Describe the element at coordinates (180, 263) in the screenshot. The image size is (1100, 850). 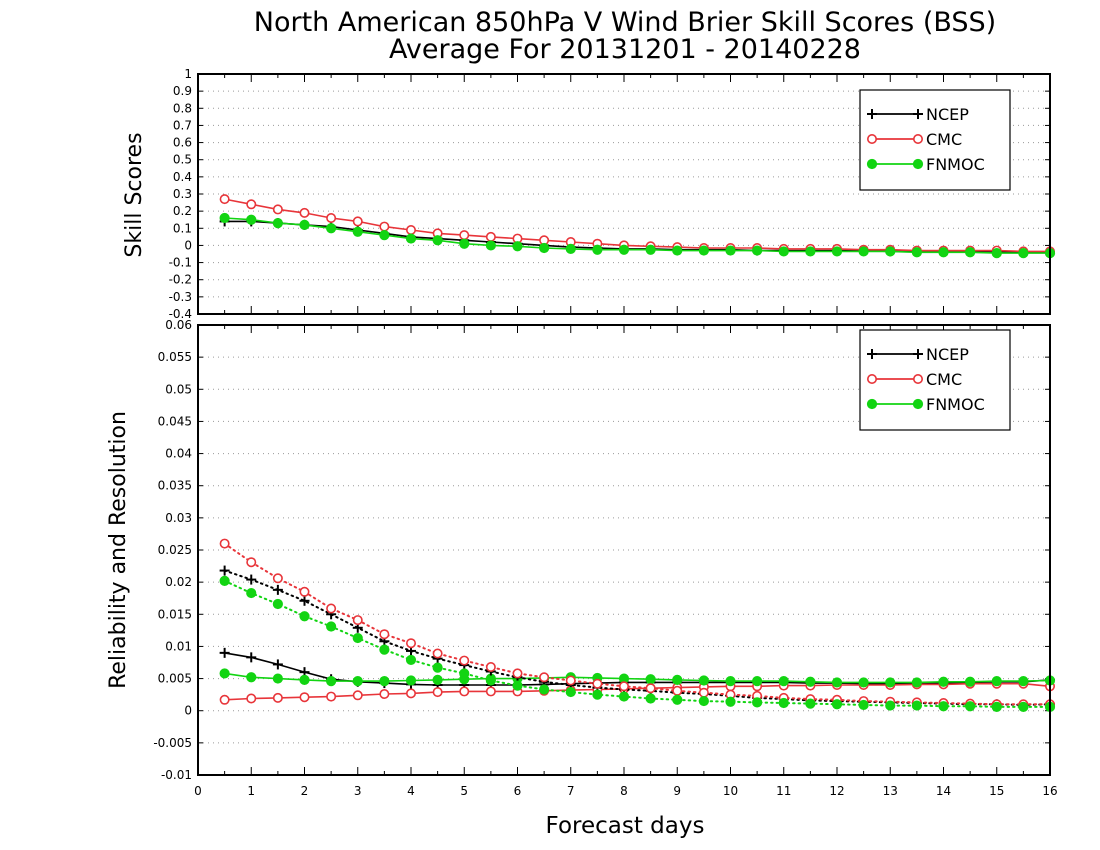
I see `top-y-tick-label: -0.1` at that location.